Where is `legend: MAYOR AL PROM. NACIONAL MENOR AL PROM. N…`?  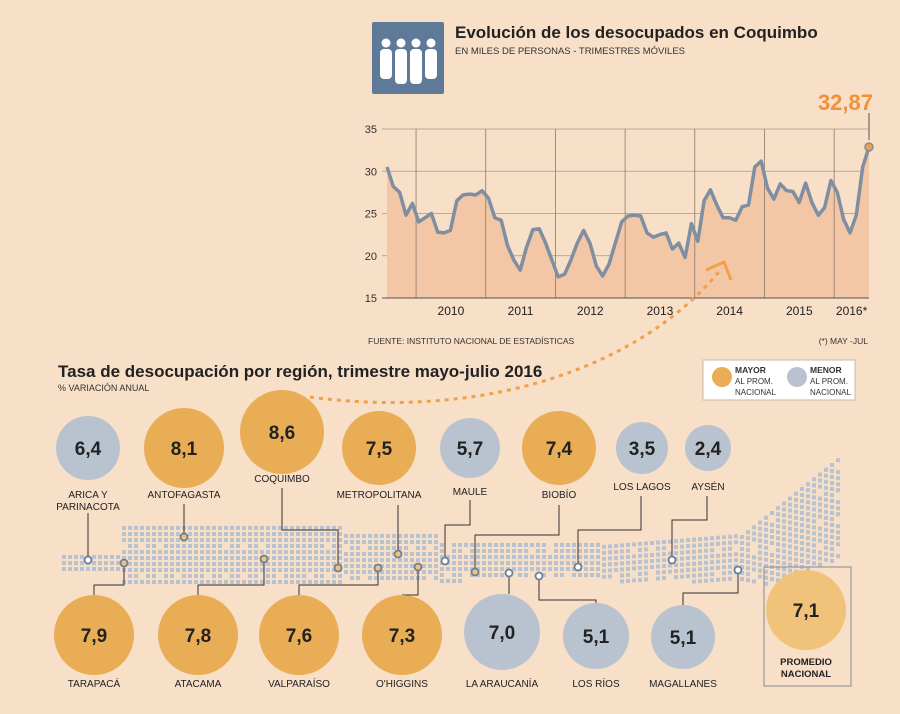
legend: MAYOR AL PROM. NACIONAL MENOR AL PROM. N… is located at coordinates (779, 380).